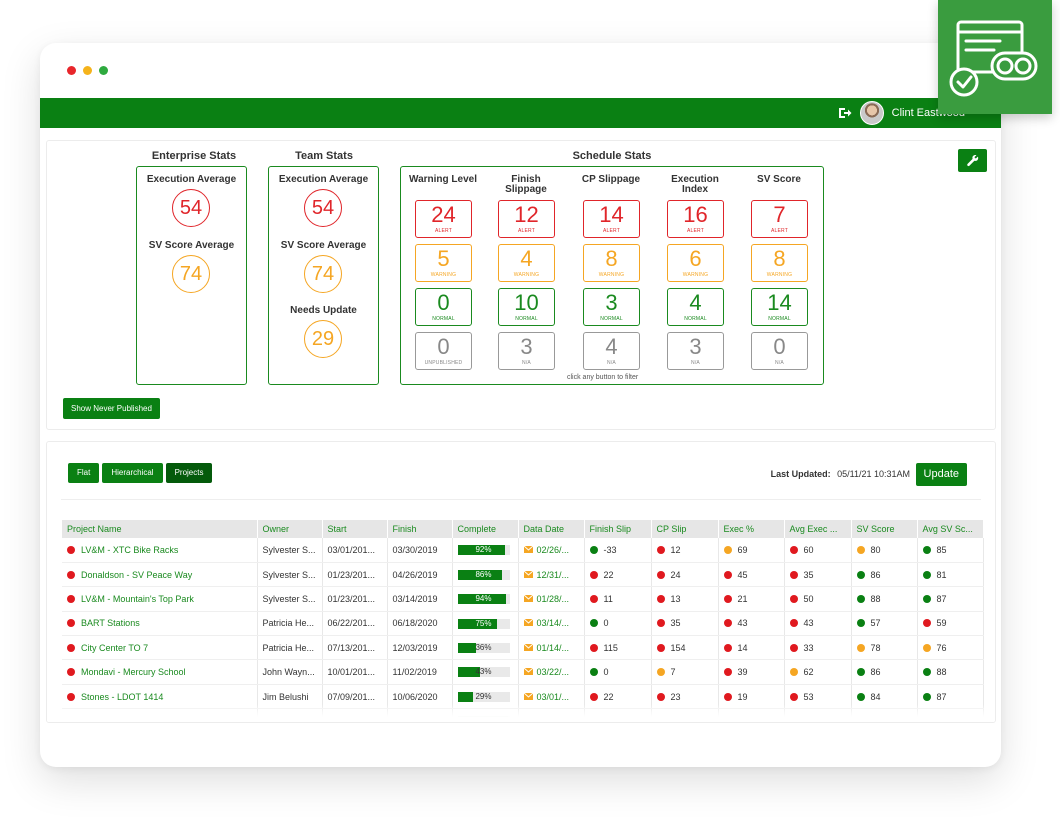  Describe the element at coordinates (818, 648) in the screenshot. I see `avg-exec-cell: 33` at that location.